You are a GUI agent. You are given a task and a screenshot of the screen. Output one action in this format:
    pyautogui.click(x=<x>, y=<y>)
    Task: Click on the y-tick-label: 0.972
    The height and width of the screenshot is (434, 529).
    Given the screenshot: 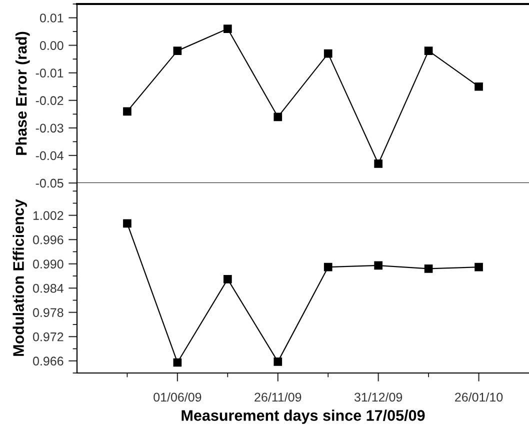 What is the action you would take?
    pyautogui.click(x=48, y=337)
    